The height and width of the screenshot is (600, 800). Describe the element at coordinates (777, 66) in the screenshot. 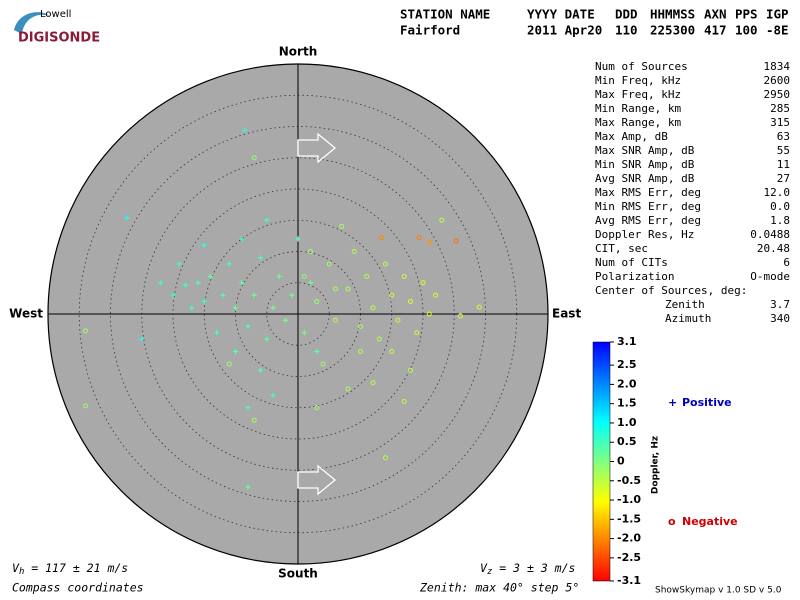

I see `stat-value: 1834` at that location.